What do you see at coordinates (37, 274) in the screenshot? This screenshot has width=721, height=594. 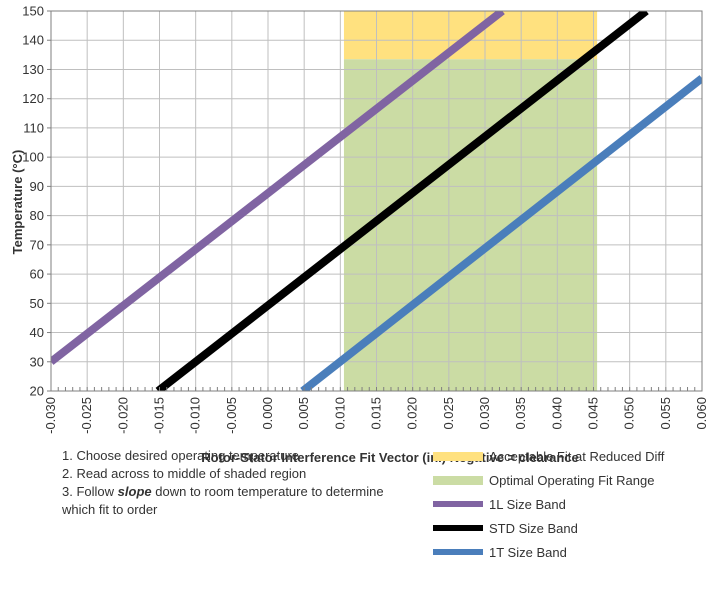 I see `y-tick-label: 60` at bounding box center [37, 274].